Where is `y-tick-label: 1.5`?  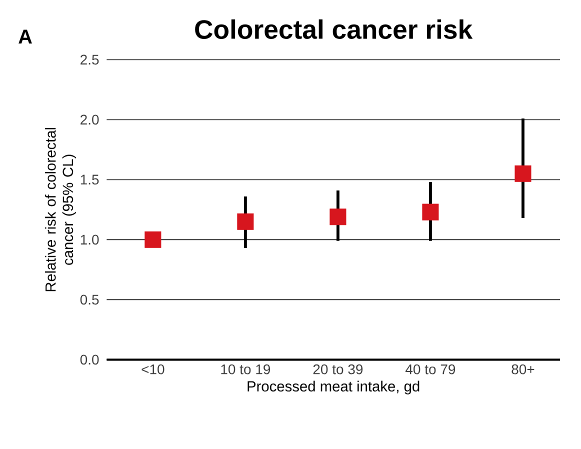 y-tick-label: 1.5 is located at coordinates (89, 179).